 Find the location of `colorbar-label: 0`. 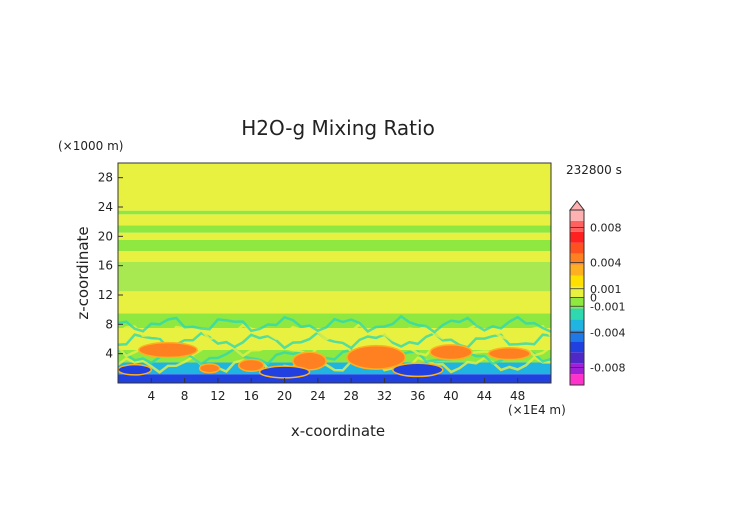

colorbar-label: 0 is located at coordinates (593, 298).